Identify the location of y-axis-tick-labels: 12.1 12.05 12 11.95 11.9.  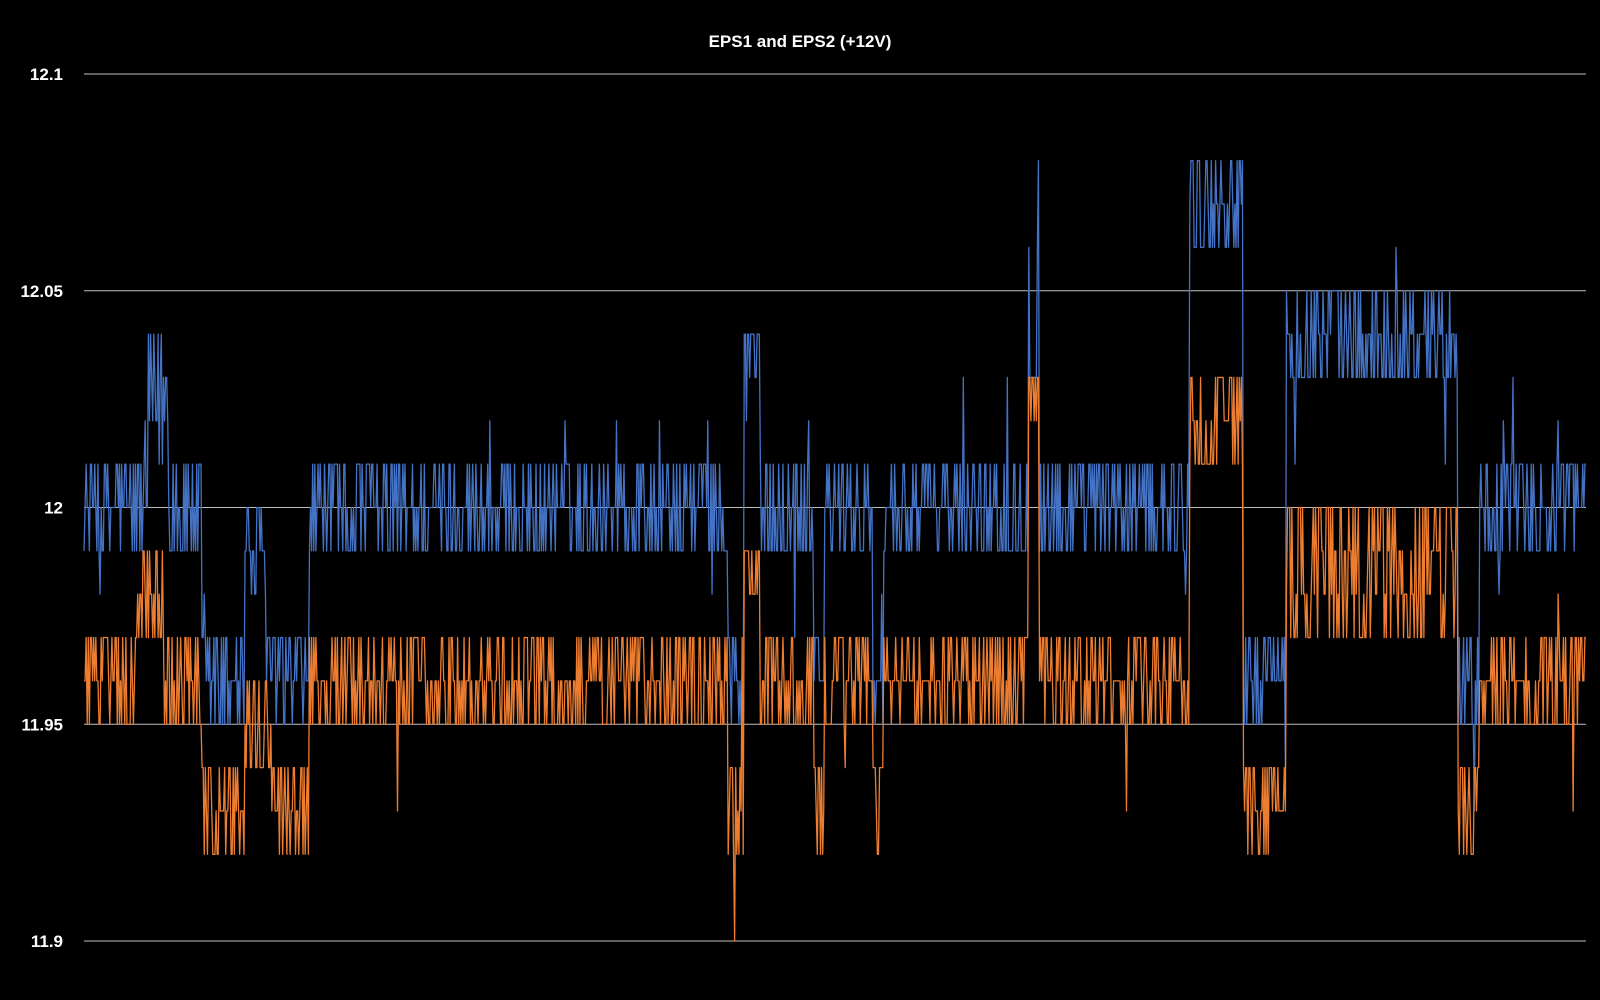
(41, 508).